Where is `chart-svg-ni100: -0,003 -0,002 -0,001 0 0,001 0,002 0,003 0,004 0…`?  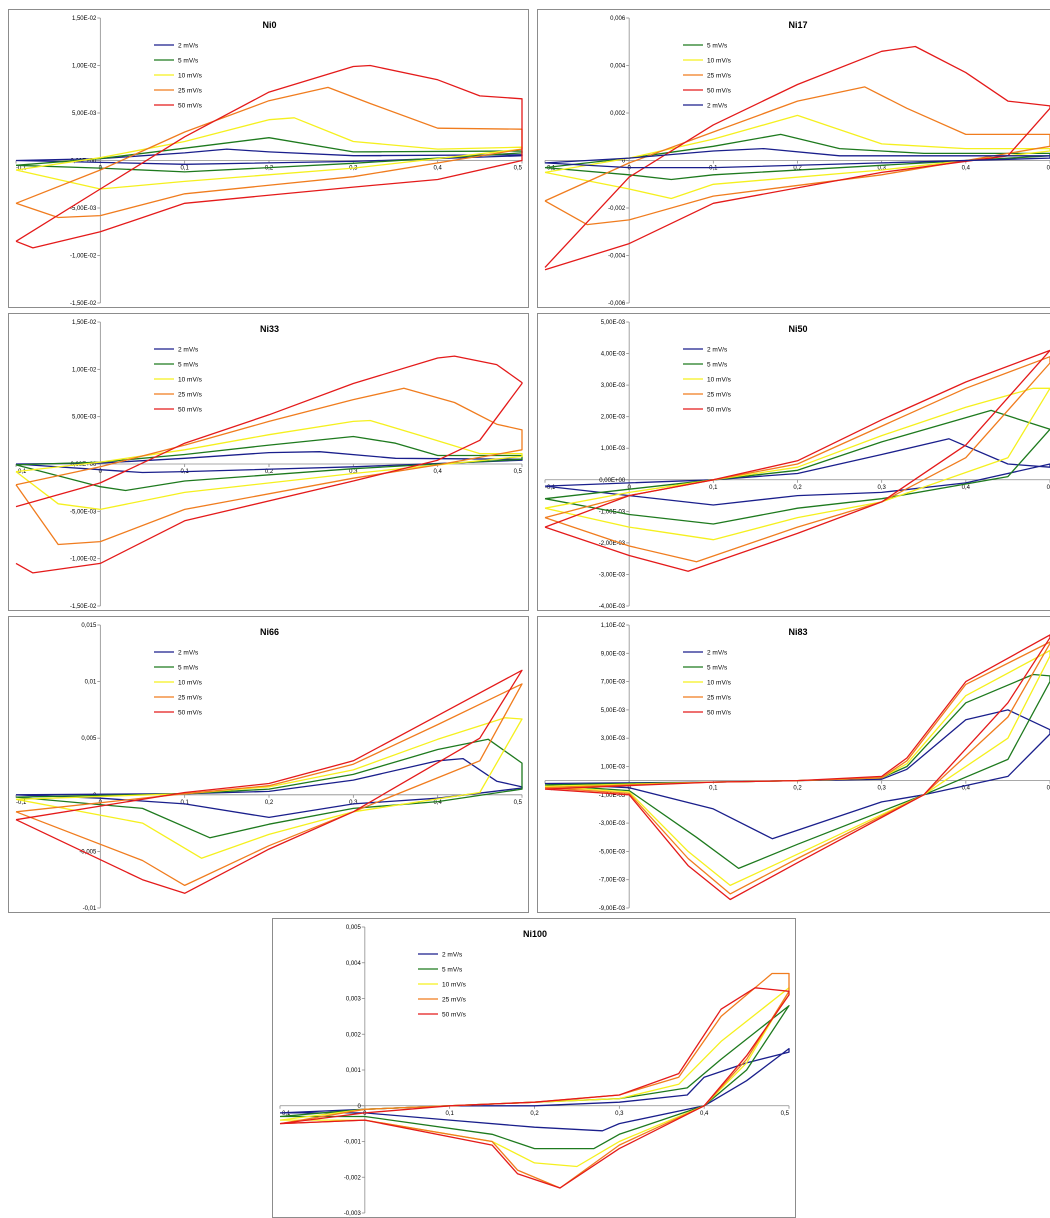
chart-svg-ni100: -0,003 -0,002 -0,001 0 0,001 0,002 0,003 0,004 0… is located at coordinates (534, 1071).